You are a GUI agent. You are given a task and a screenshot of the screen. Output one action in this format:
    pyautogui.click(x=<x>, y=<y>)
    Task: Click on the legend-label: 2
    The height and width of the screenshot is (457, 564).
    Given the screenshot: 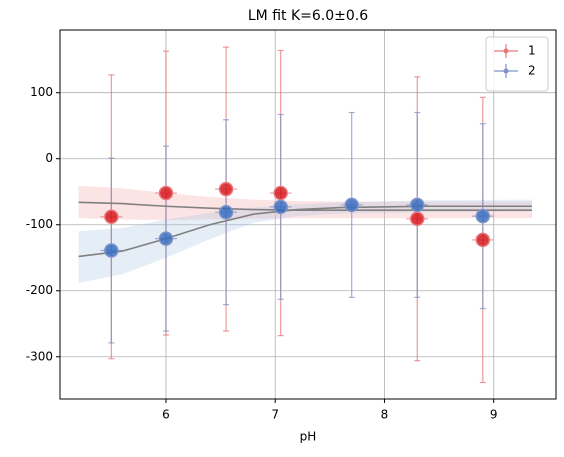 What is the action you would take?
    pyautogui.click(x=532, y=71)
    